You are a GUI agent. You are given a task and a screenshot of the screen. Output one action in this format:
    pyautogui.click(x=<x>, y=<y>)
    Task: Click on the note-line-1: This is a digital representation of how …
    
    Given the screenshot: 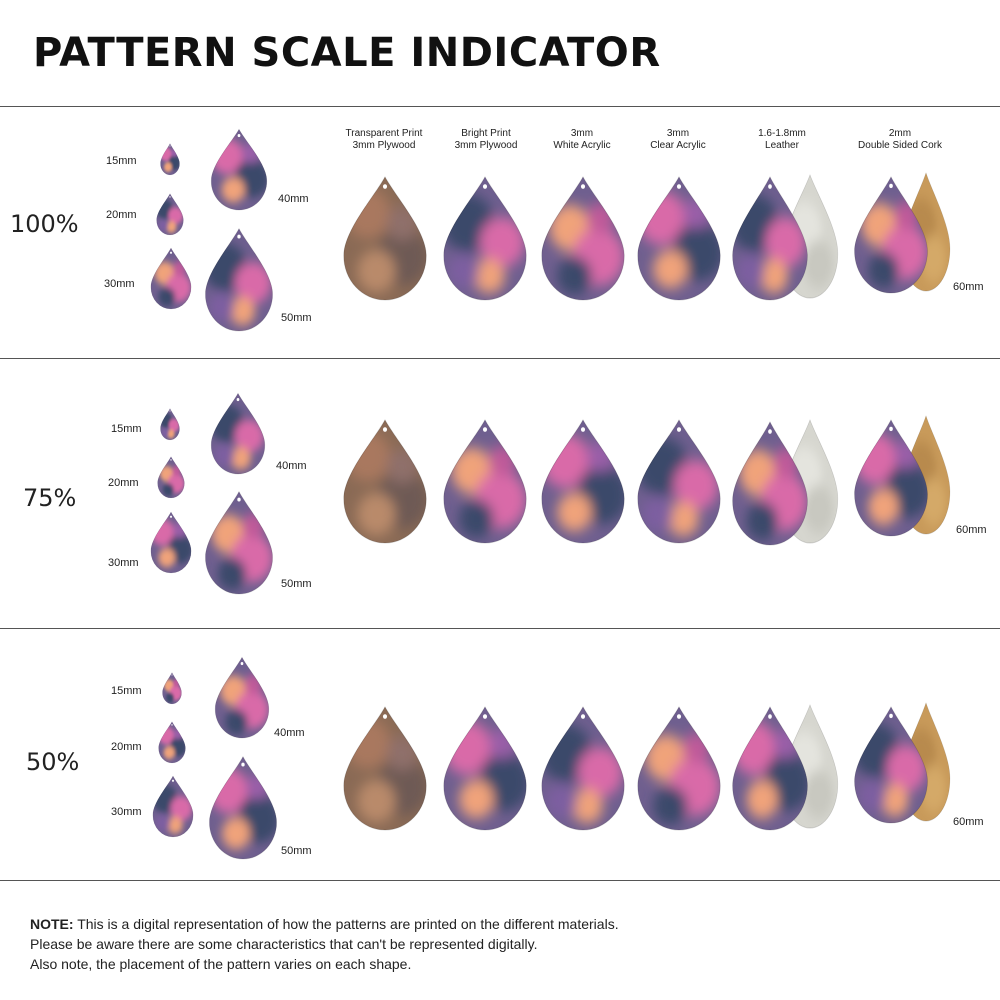 What is the action you would take?
    pyautogui.click(x=346, y=924)
    